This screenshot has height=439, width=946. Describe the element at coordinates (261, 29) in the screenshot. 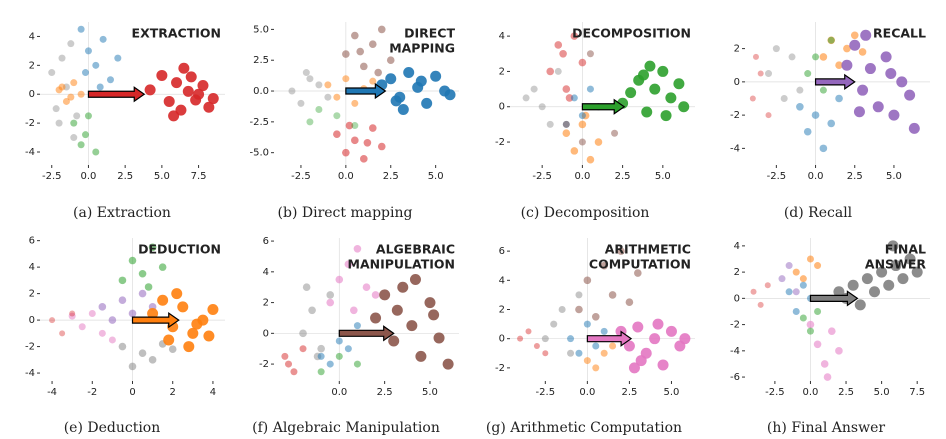

I see `y-tick-label: 5.0` at that location.